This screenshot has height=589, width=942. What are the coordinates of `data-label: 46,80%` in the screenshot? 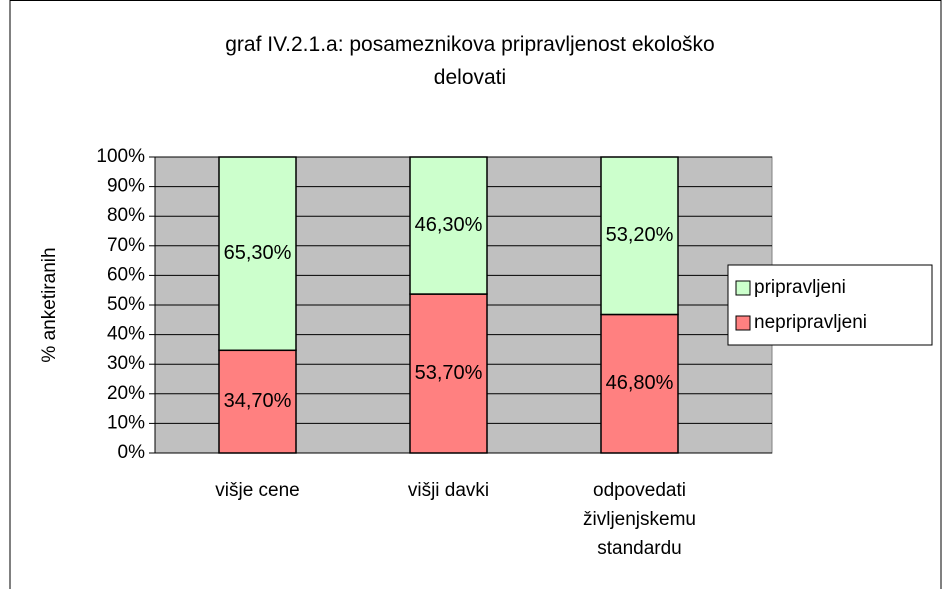 It's located at (640, 383).